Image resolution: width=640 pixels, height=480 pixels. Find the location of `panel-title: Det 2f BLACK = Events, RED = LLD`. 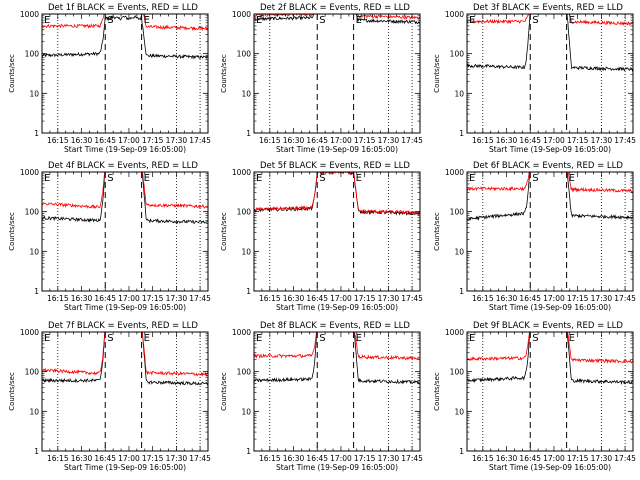

panel-title: Det 2f BLACK = Events, RED = LLD is located at coordinates (335, 8).